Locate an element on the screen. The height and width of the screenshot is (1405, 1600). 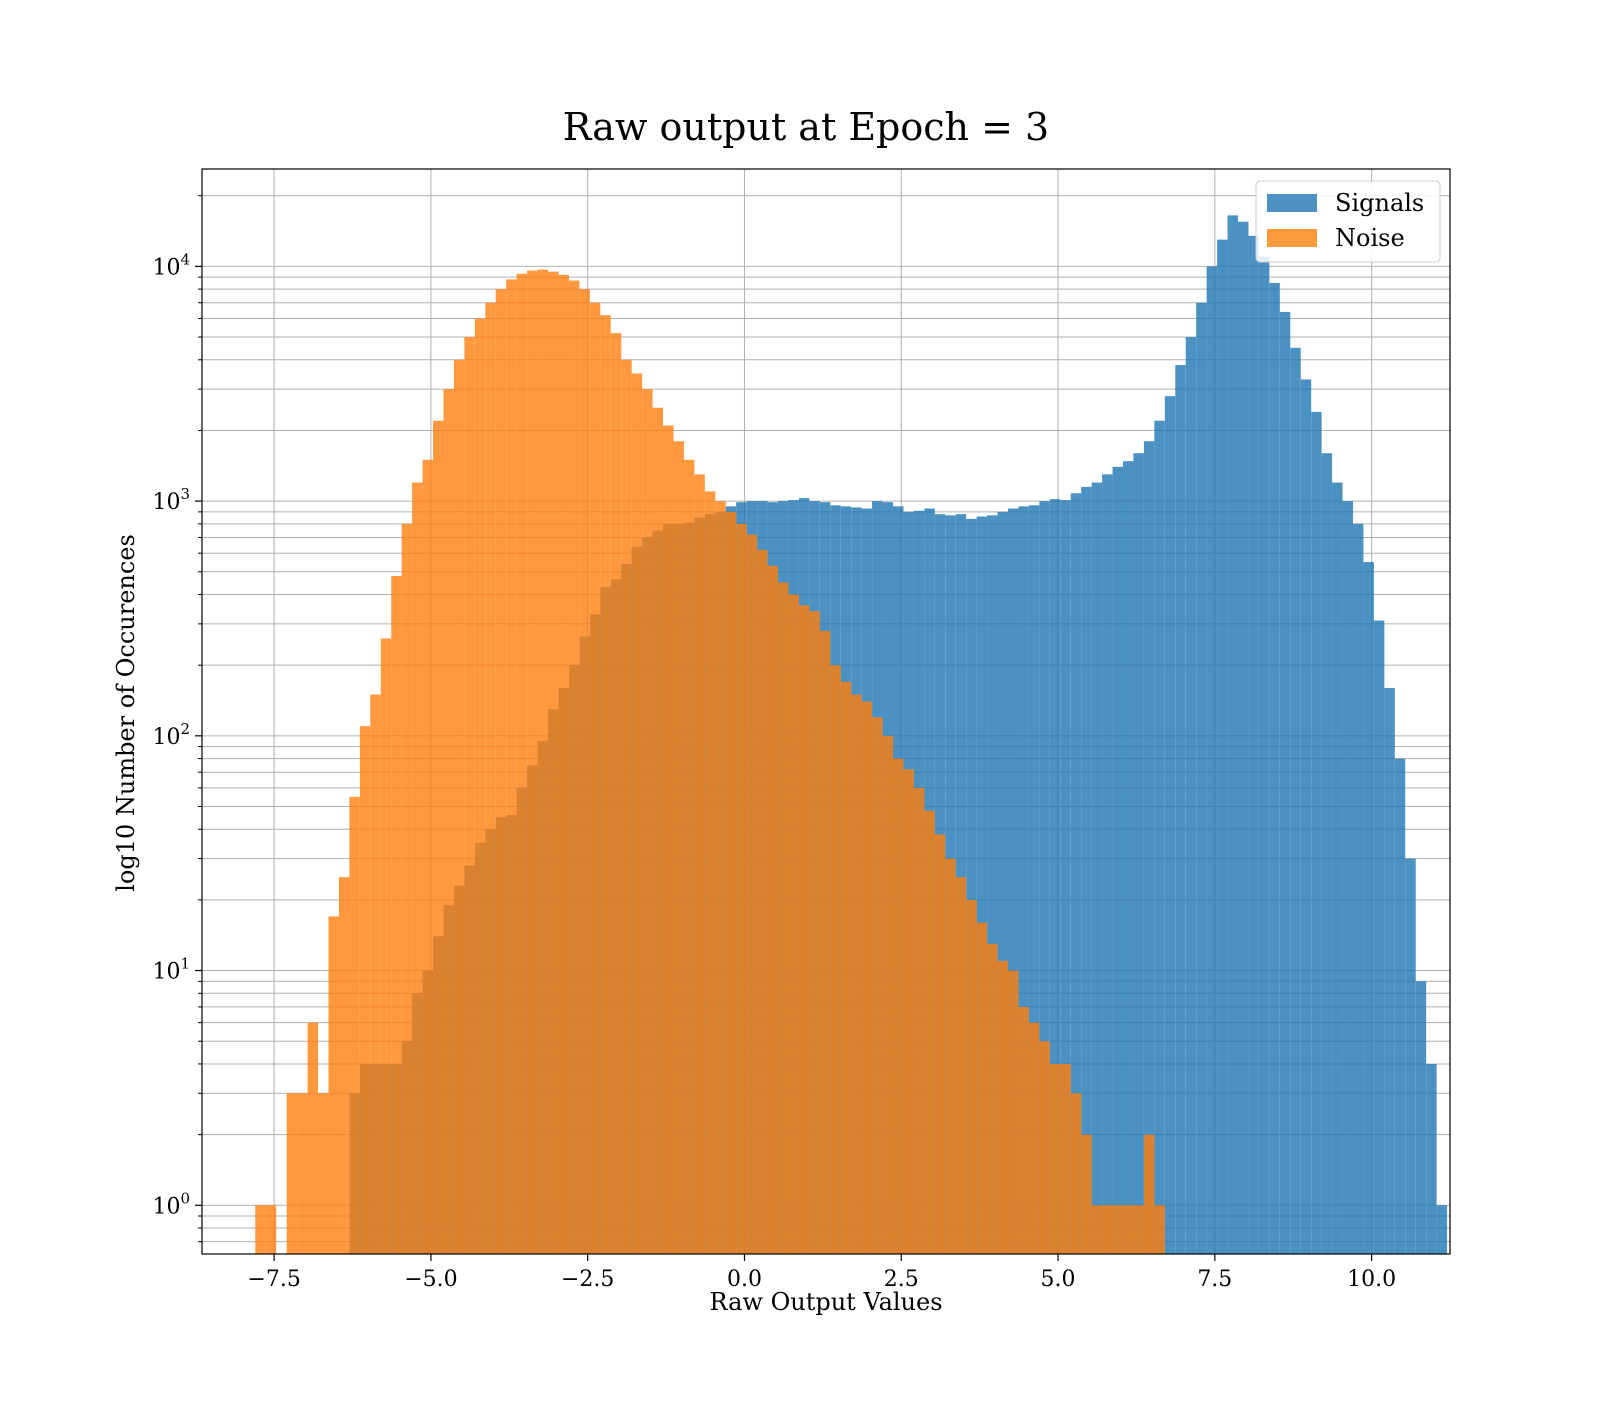
legend-swatch is located at coordinates (1292, 203).